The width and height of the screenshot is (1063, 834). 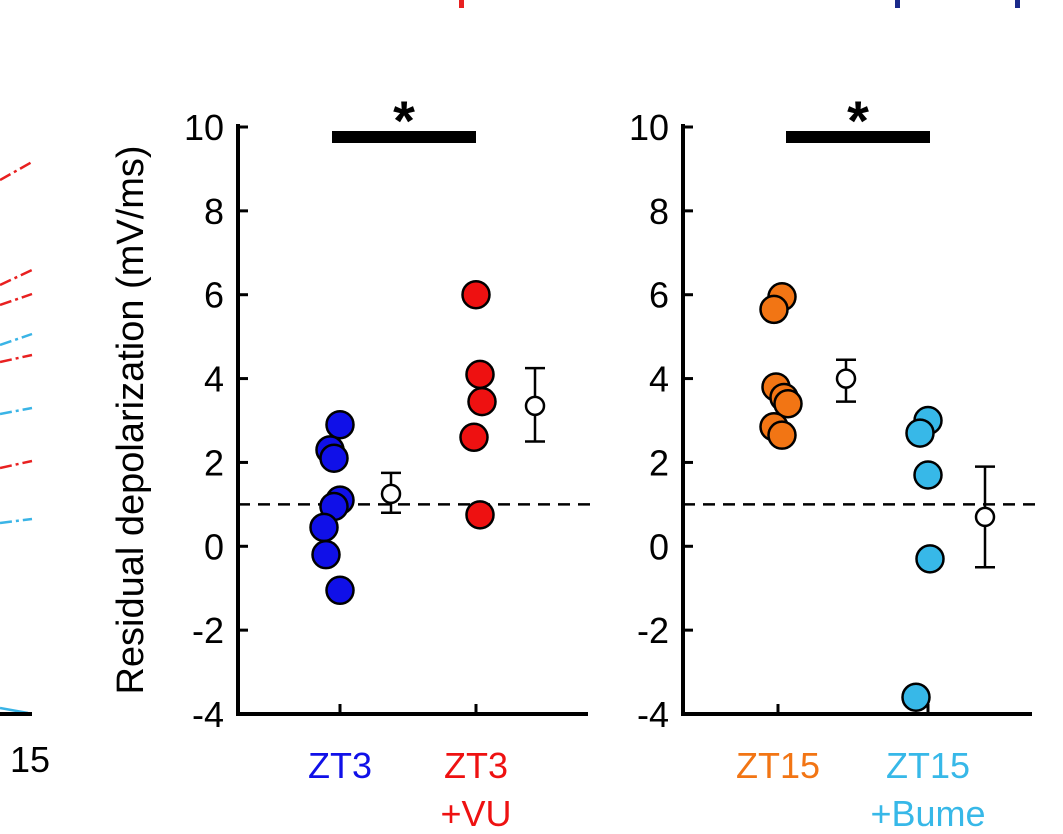 What do you see at coordinates (461, 4) in the screenshot?
I see `top-fragment-red` at bounding box center [461, 4].